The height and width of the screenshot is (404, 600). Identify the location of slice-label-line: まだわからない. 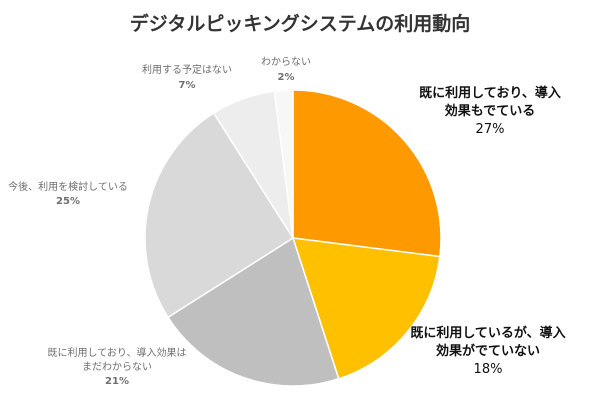
(117, 367).